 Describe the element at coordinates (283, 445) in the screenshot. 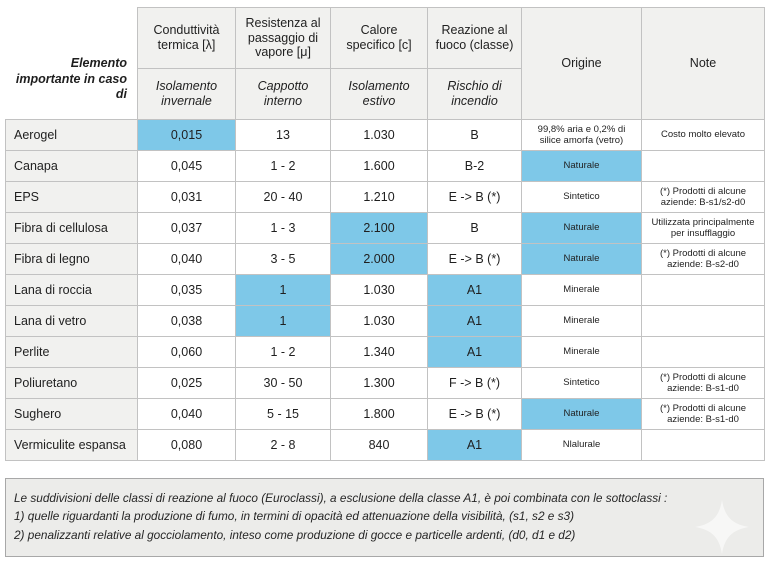

I see `cell-resistenza: 2 - 8` at that location.